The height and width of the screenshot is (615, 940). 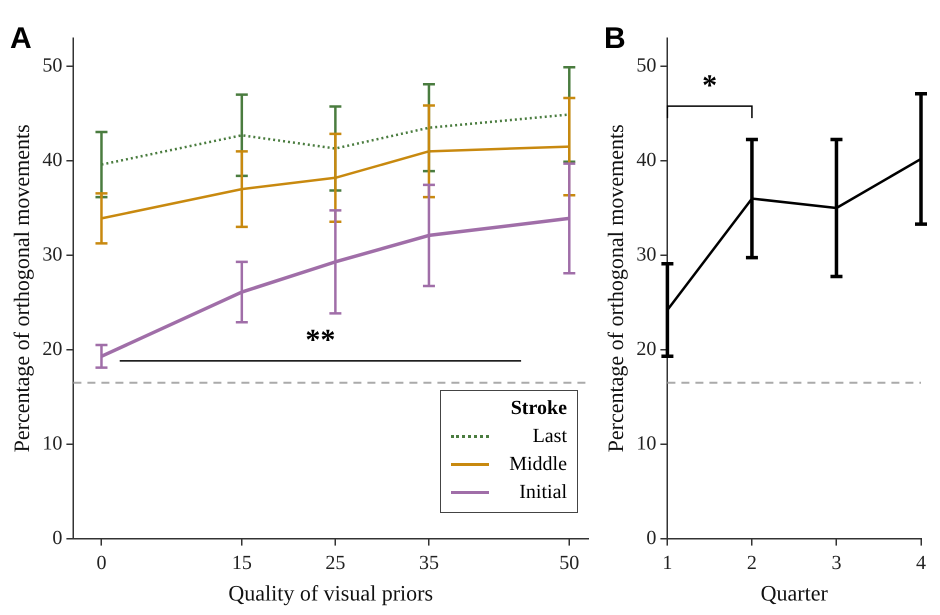 I want to click on annotation: *, so click(x=710, y=85).